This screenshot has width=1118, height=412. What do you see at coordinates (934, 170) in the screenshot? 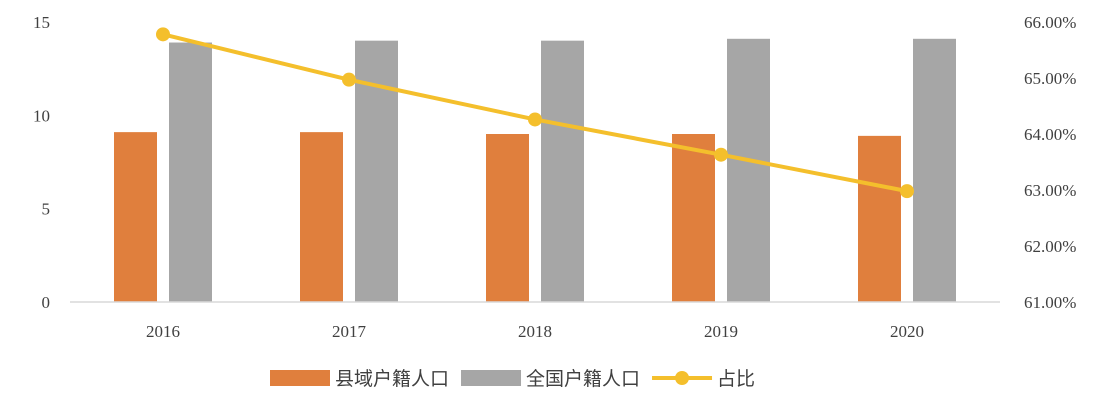
I see `bar-national-2020` at bounding box center [934, 170].